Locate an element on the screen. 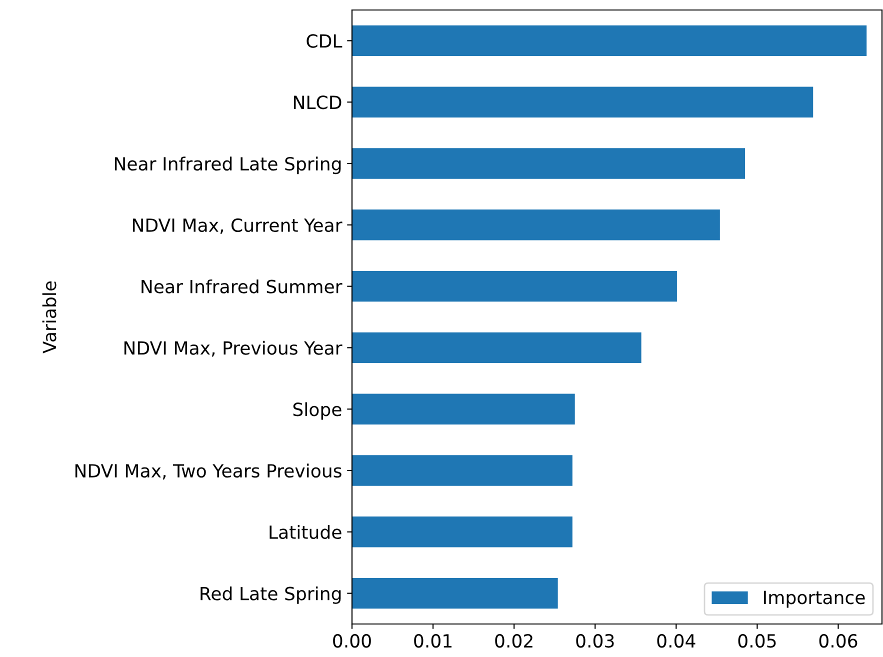 The image size is (883, 657). y-tick-label: Latitude is located at coordinates (306, 532).